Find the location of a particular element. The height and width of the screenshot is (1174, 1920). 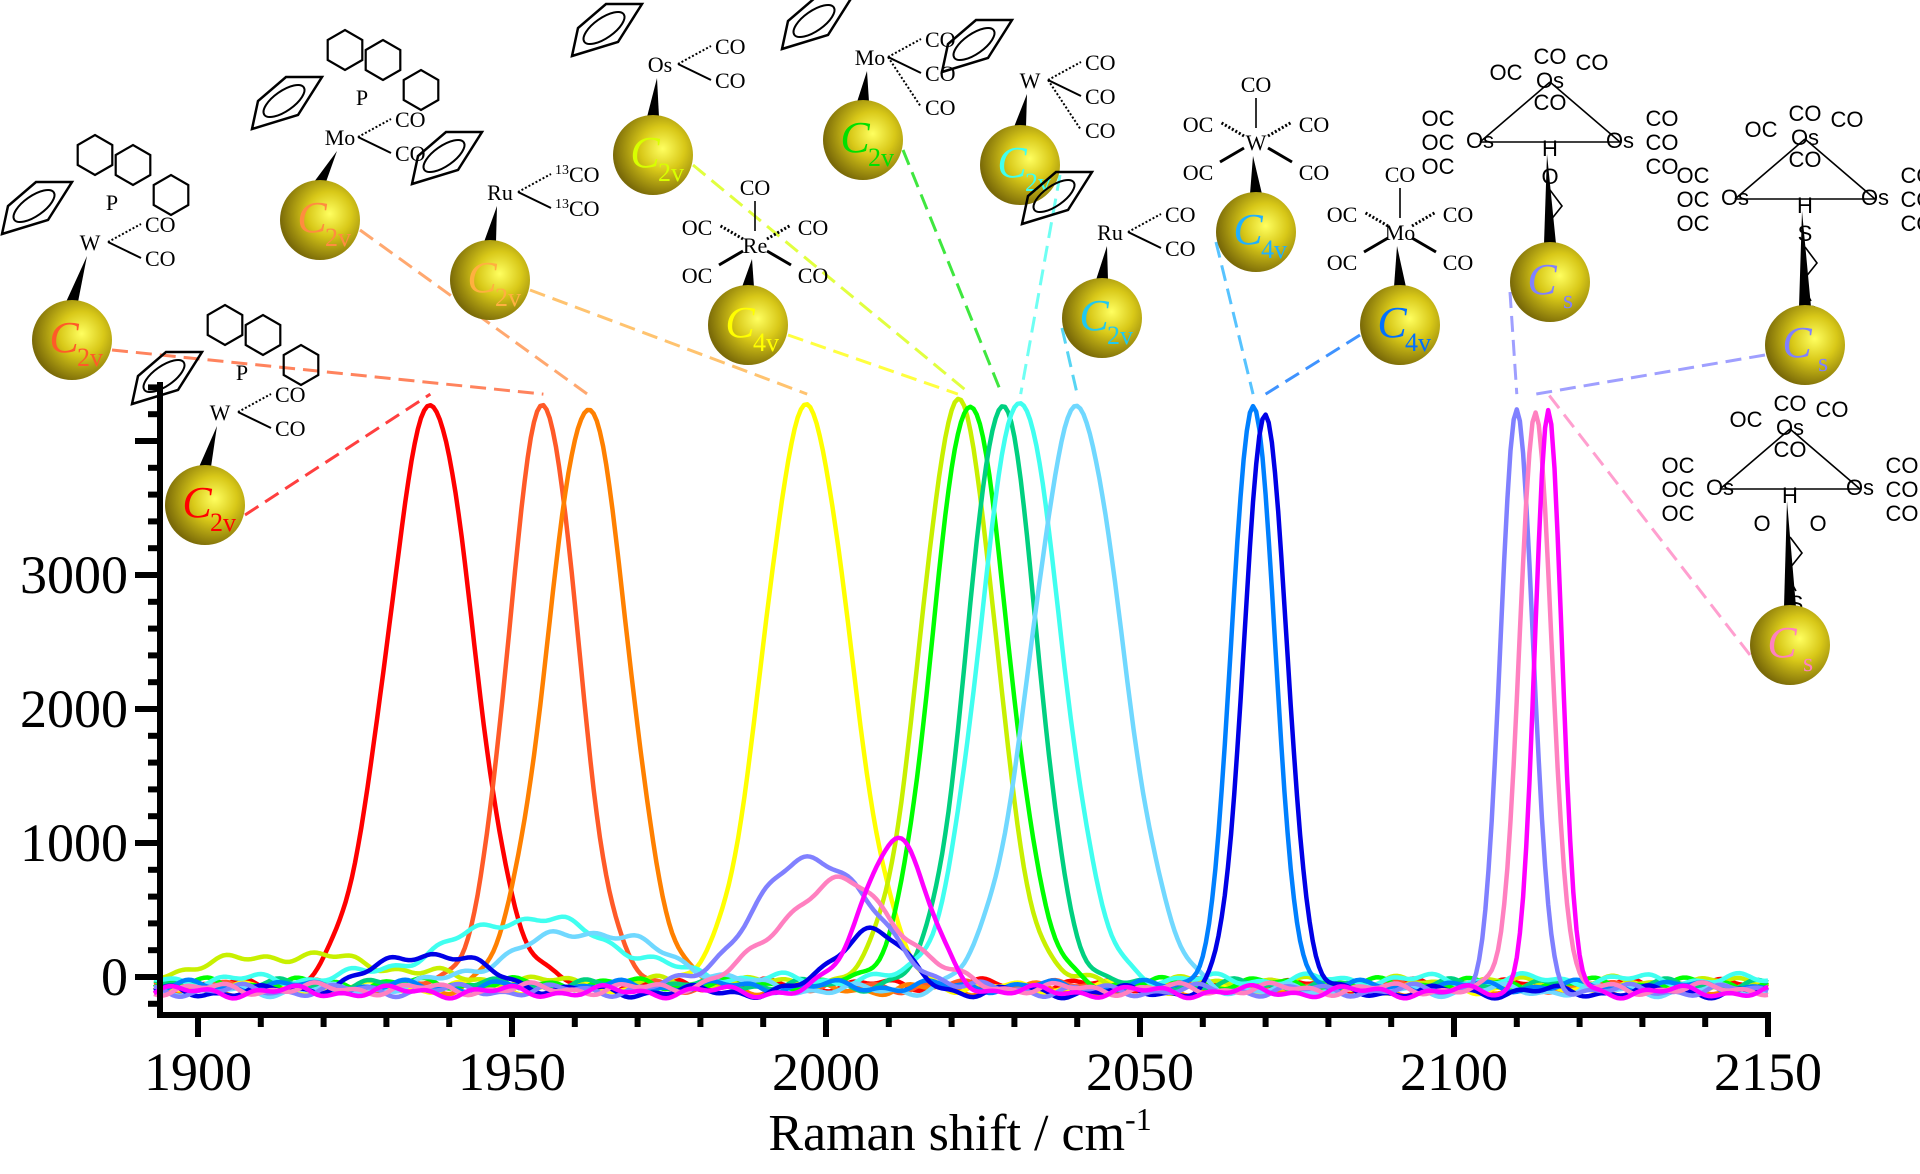

x-tick-label: 2100 is located at coordinates (1454, 1072).